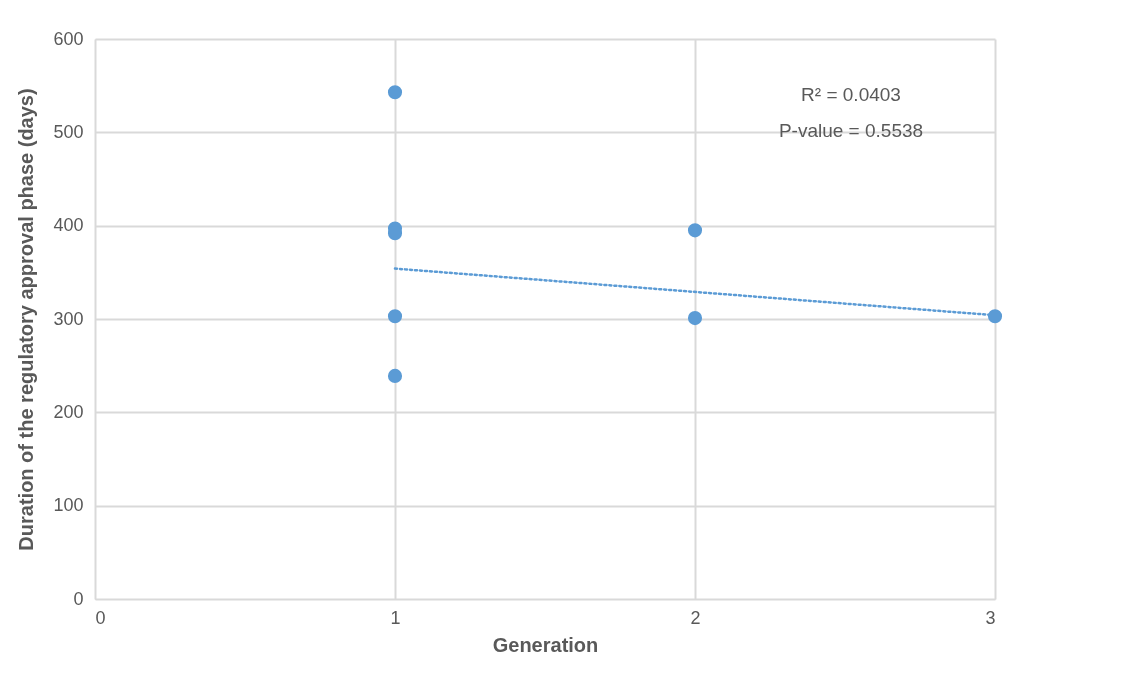 This screenshot has height=693, width=1126. Describe the element at coordinates (68, 225) in the screenshot. I see `y-tick-label: 400` at that location.